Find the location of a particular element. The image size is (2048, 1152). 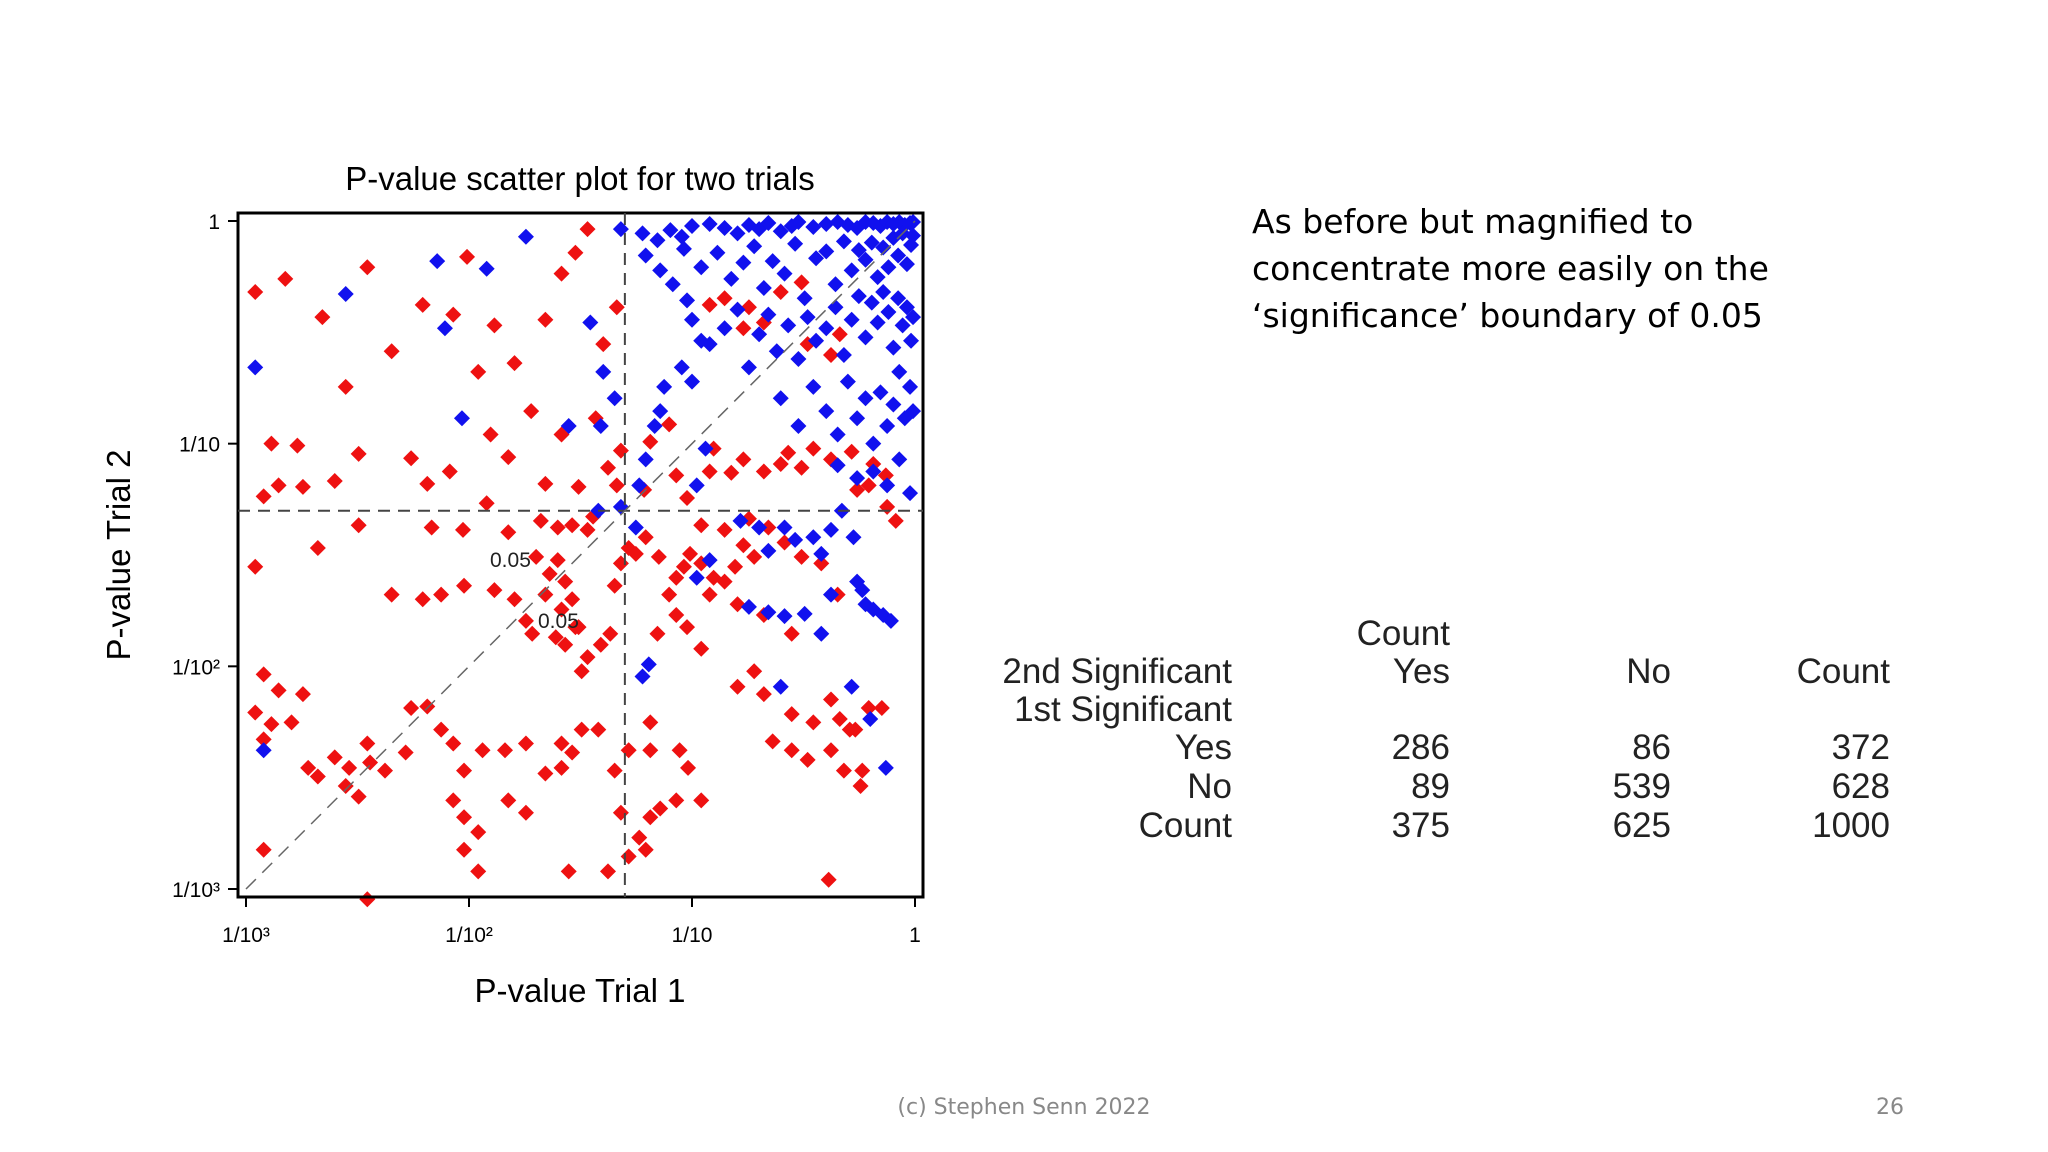

y-tick-label: 1/10 is located at coordinates (199, 445).